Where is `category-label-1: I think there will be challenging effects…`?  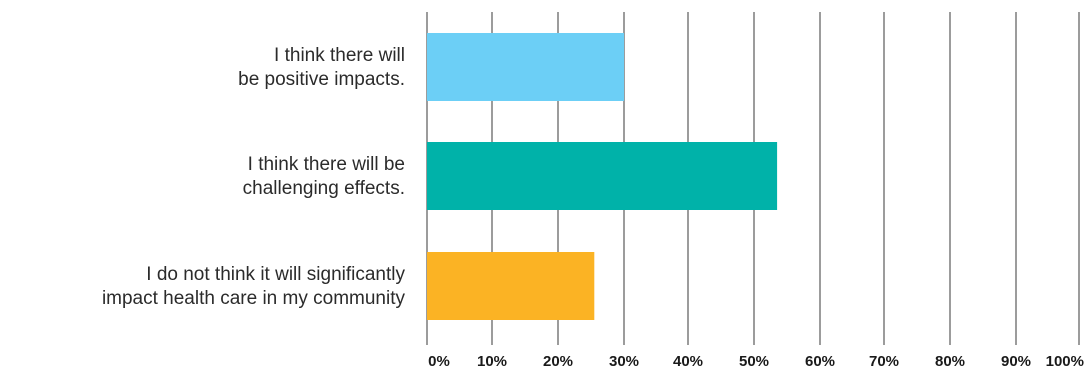
category-label-1: I think there will be challenging effects… is located at coordinates (324, 176).